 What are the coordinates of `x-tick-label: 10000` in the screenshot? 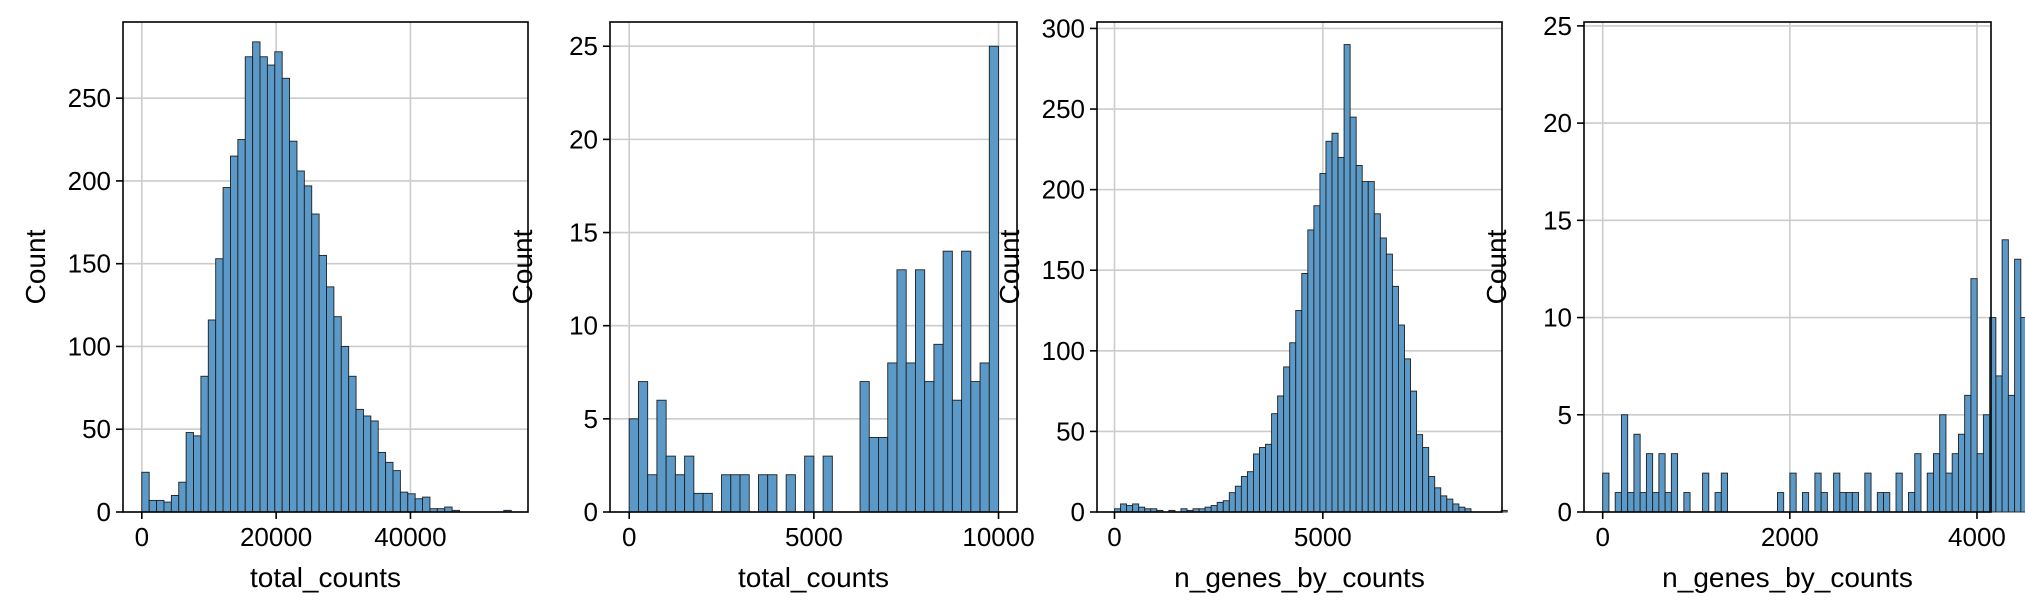 It's located at (998, 537).